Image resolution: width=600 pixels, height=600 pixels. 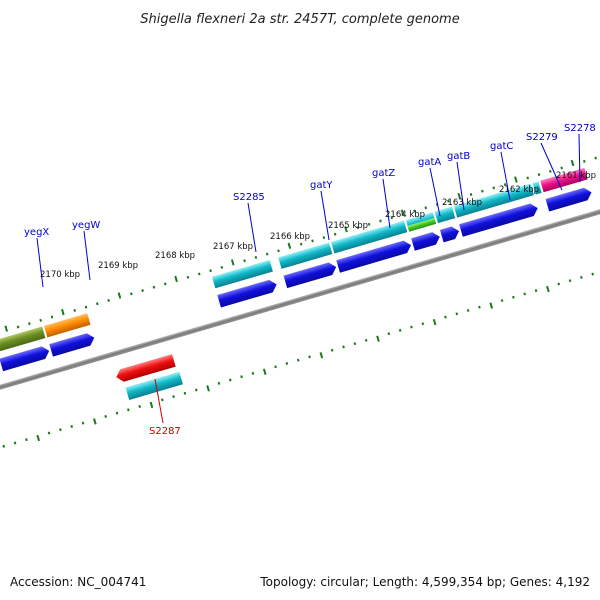 What do you see at coordinates (78, 582) in the screenshot?
I see `accession-text: Accession: NC_004741` at bounding box center [78, 582].